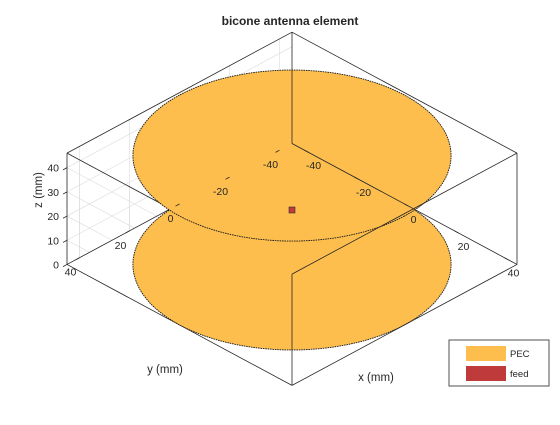 This screenshot has height=425, width=560. What do you see at coordinates (53, 217) in the screenshot?
I see `z-tick-label: 20` at bounding box center [53, 217].